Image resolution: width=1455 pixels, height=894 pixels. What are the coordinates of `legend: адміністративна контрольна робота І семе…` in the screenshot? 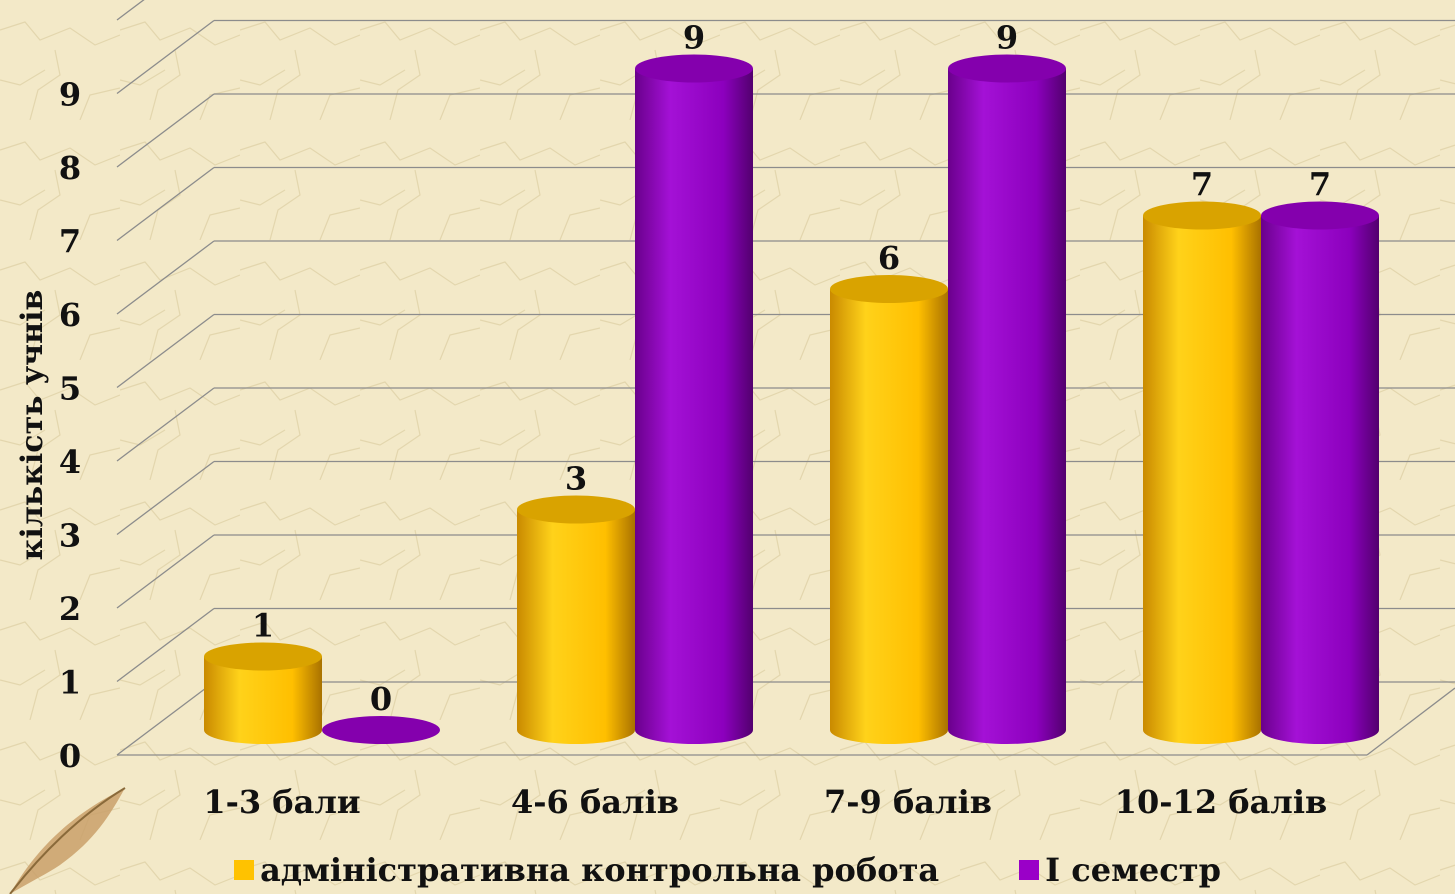 It's located at (727, 870).